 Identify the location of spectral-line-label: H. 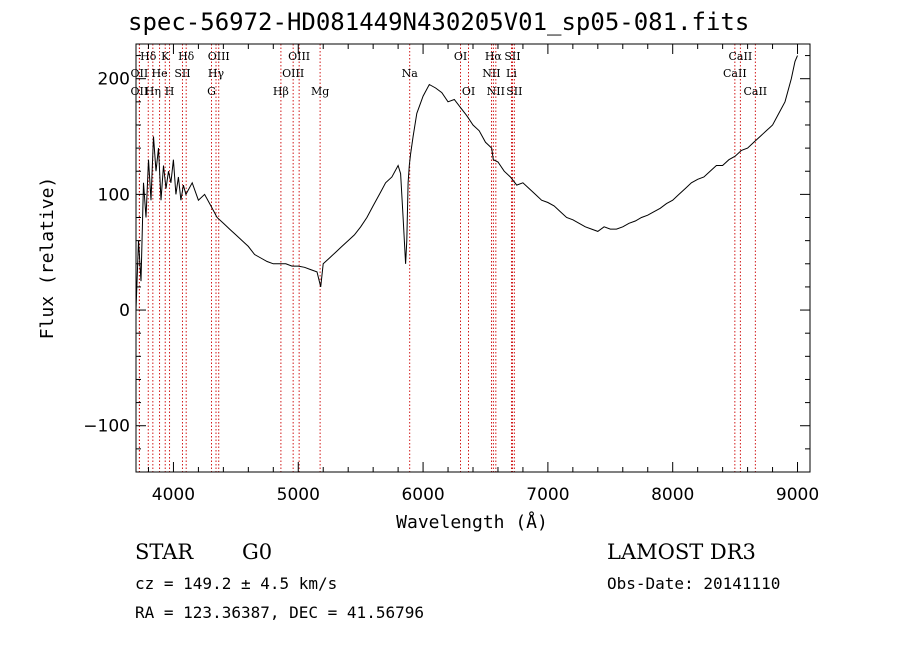
(170, 91).